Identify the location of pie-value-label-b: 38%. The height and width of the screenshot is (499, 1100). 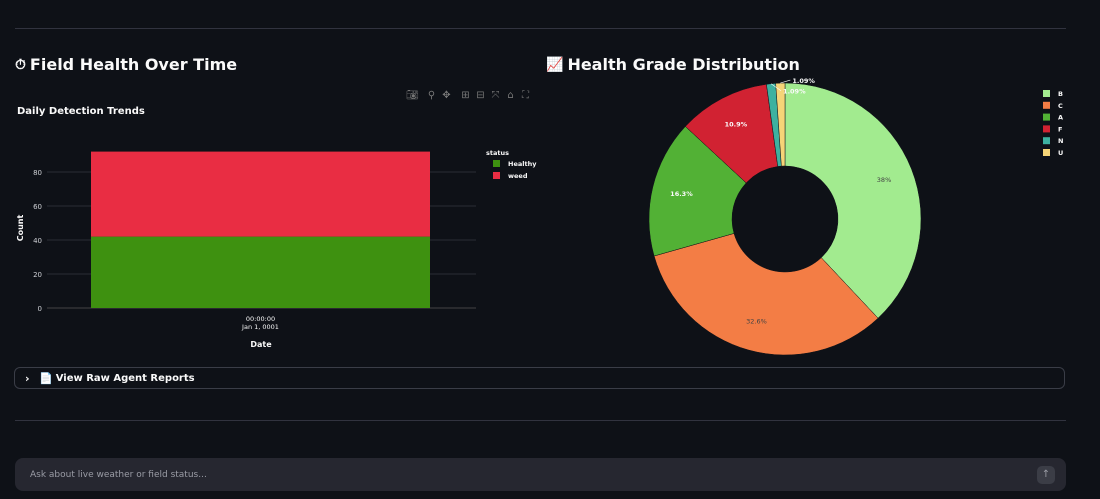
(884, 180).